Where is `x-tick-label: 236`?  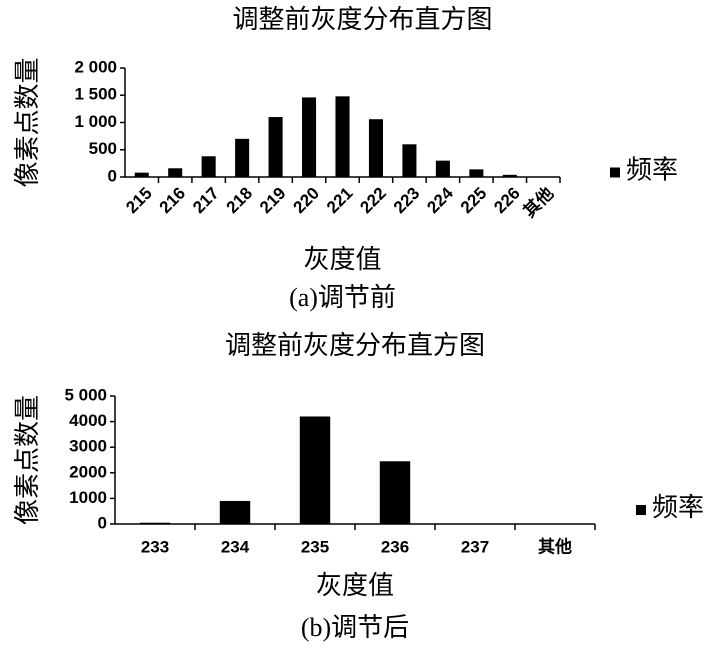
x-tick-label: 236 is located at coordinates (395, 546).